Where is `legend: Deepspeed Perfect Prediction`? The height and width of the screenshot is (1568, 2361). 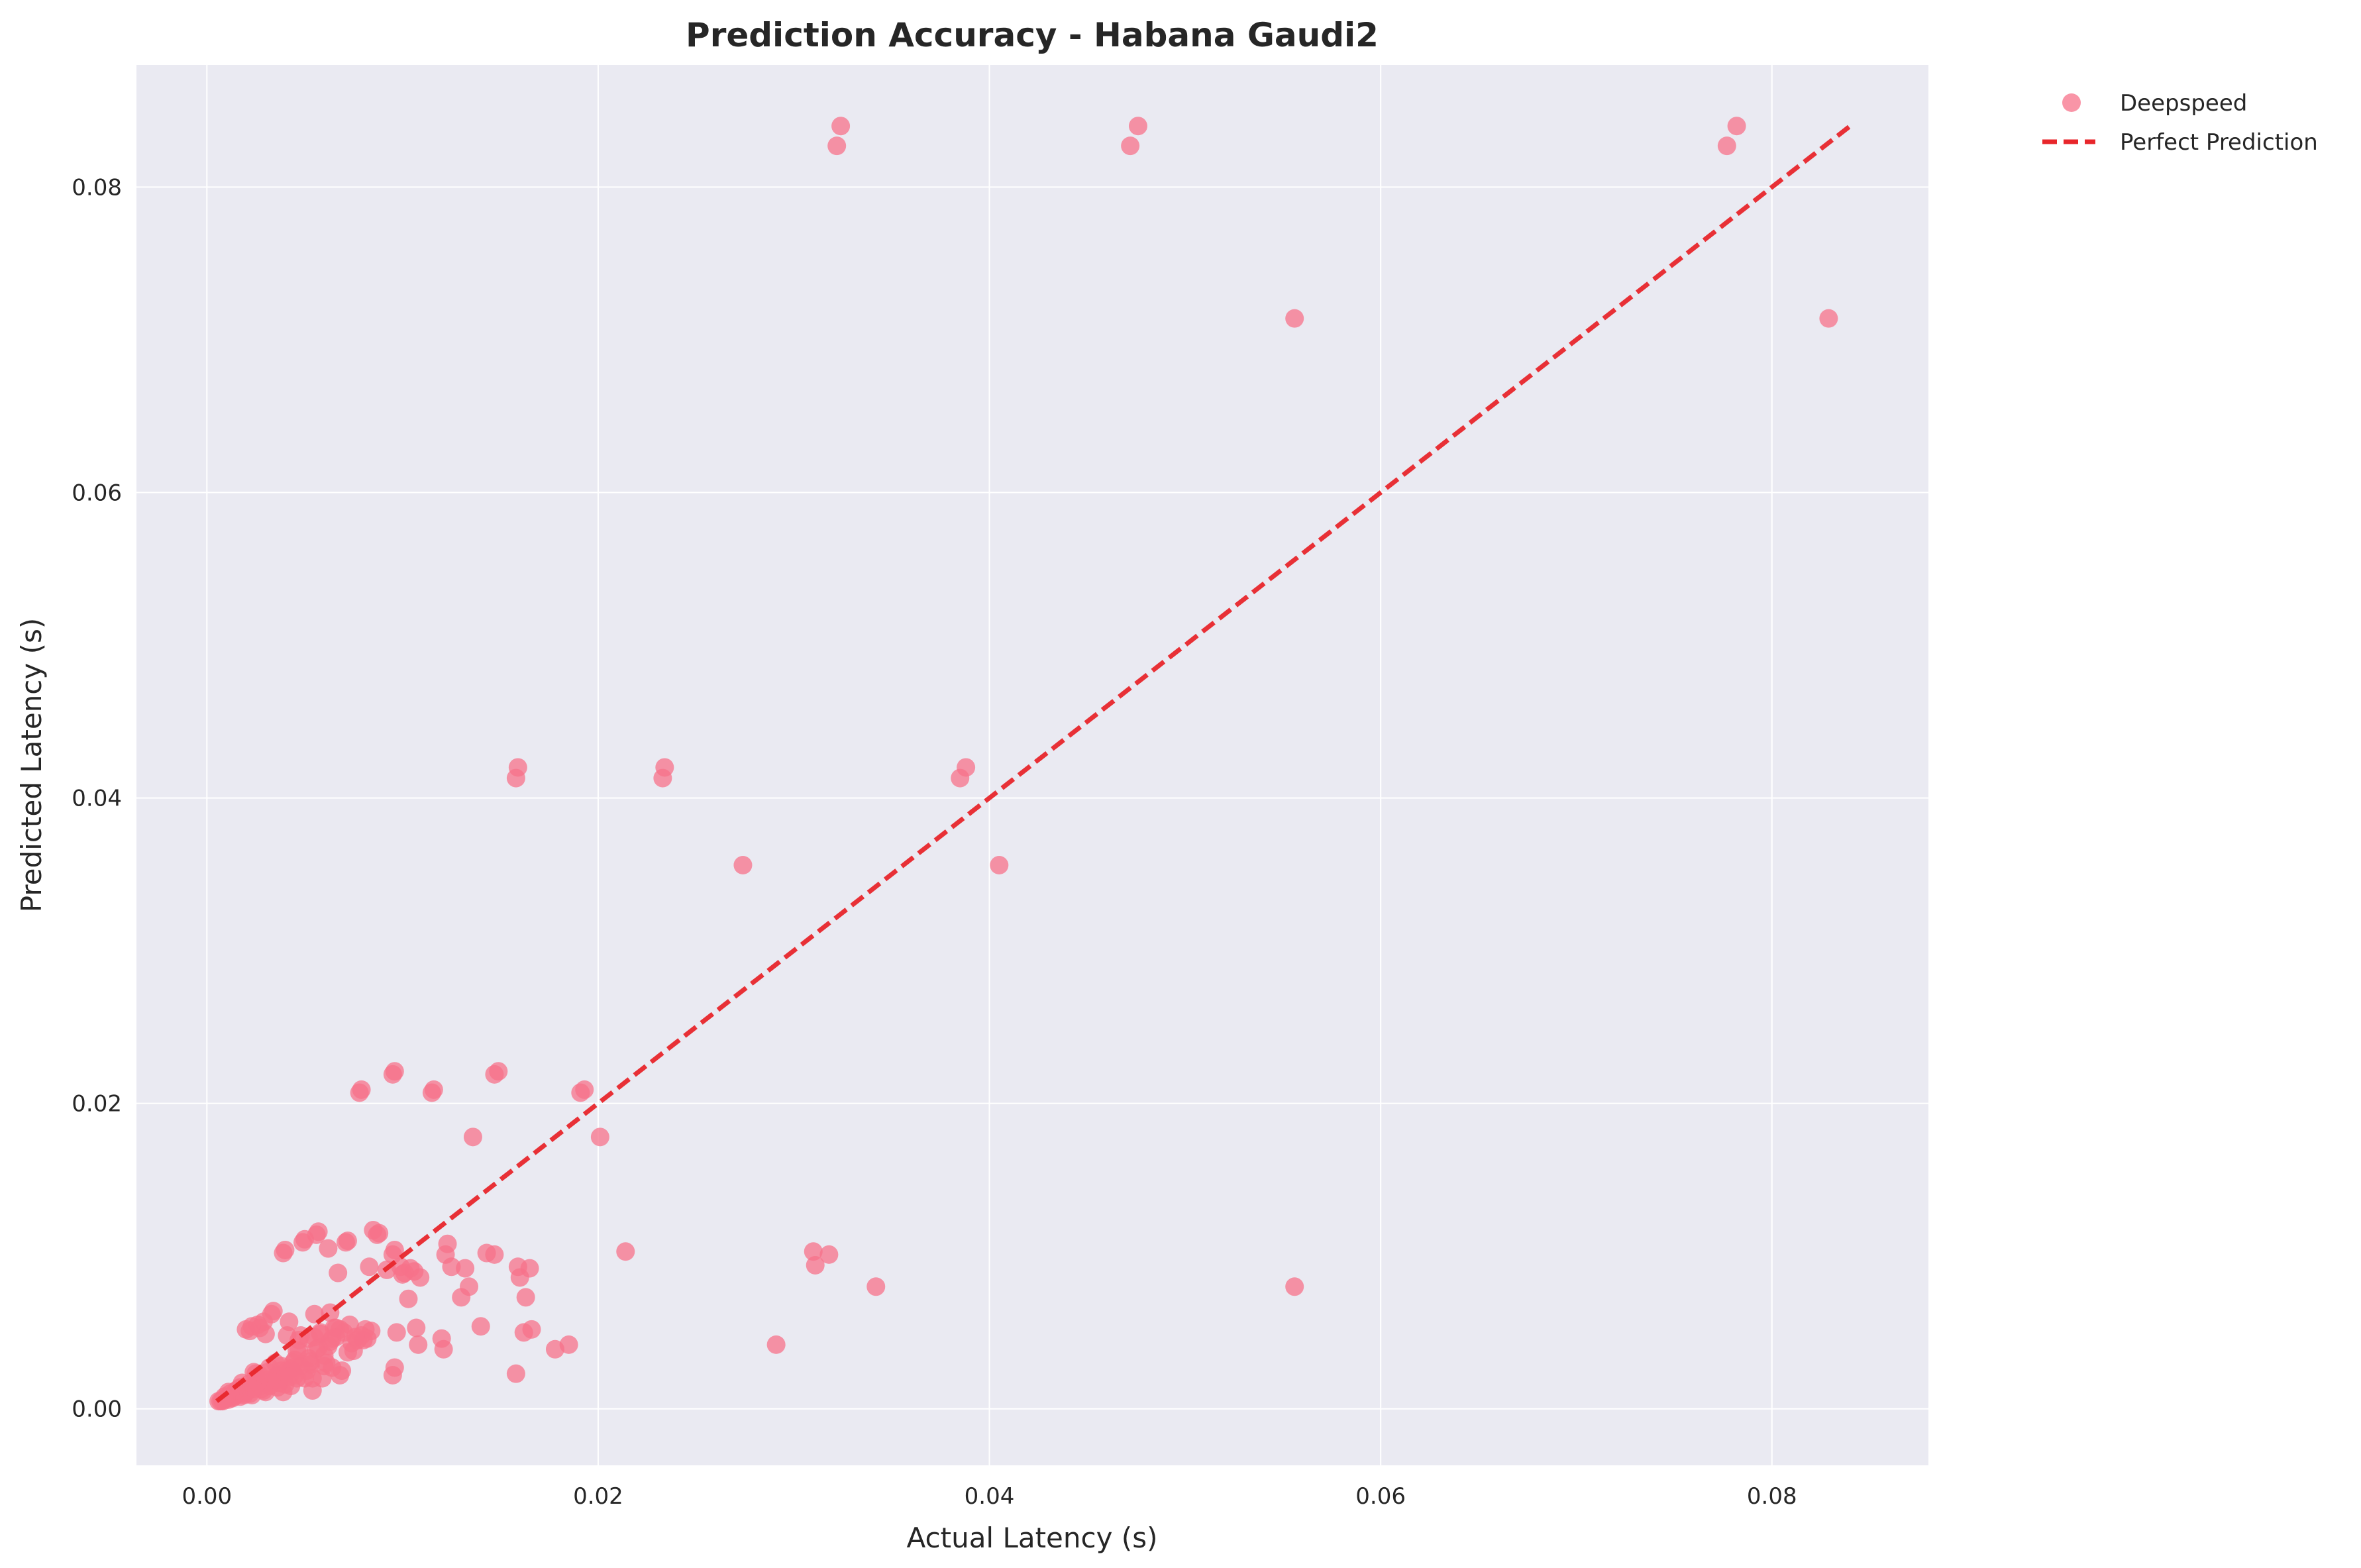
legend: Deepspeed Perfect Prediction is located at coordinates (2180, 123).